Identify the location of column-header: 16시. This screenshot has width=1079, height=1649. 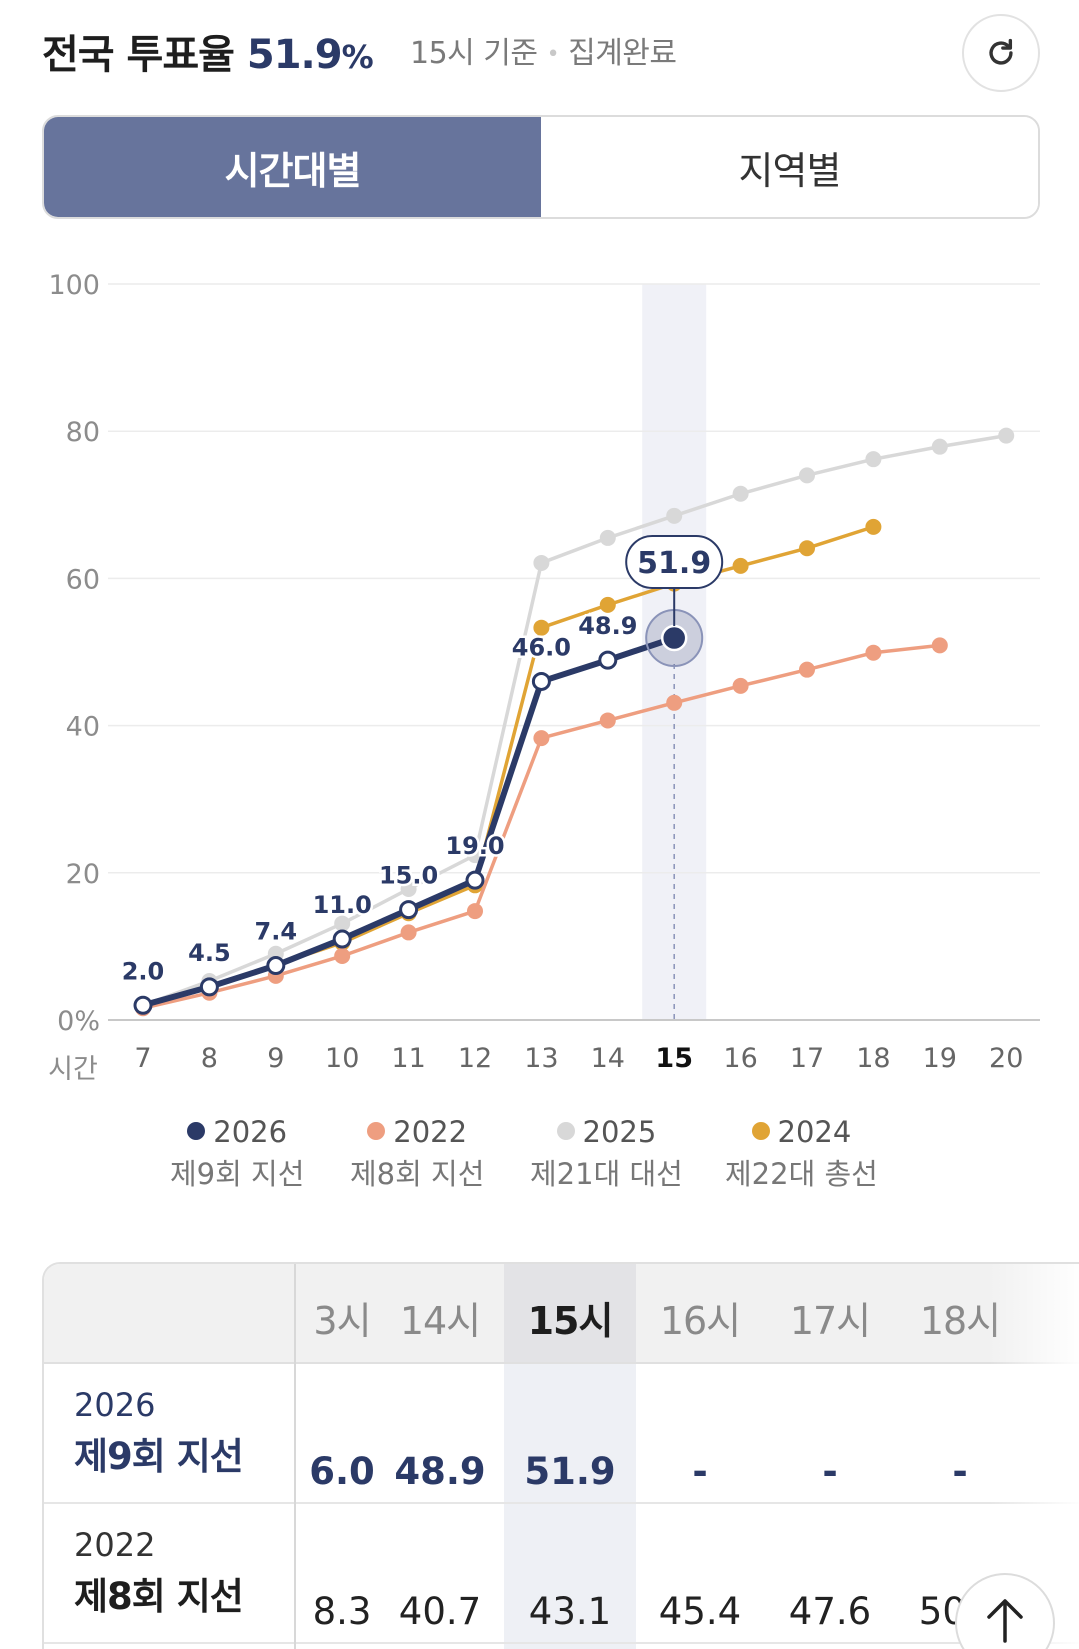
(700, 1321).